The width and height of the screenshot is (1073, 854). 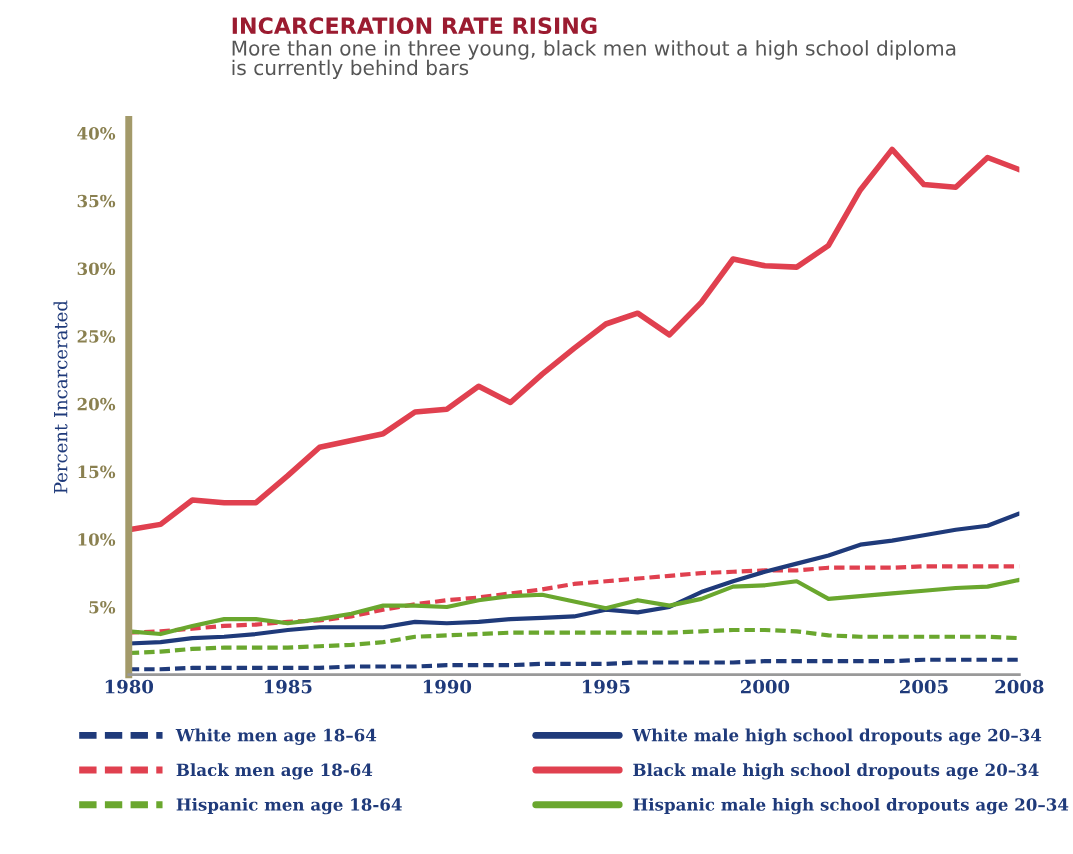 I want to click on x-tick-label: 2000, so click(x=765, y=686).